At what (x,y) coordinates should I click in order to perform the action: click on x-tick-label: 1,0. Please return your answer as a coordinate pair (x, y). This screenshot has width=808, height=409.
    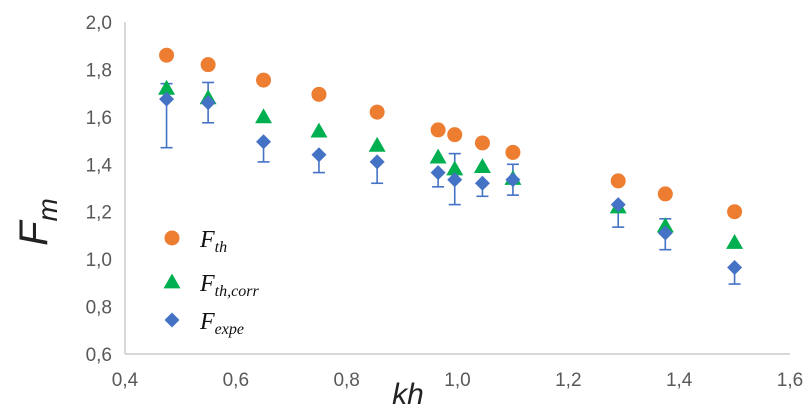
    Looking at the image, I should click on (457, 380).